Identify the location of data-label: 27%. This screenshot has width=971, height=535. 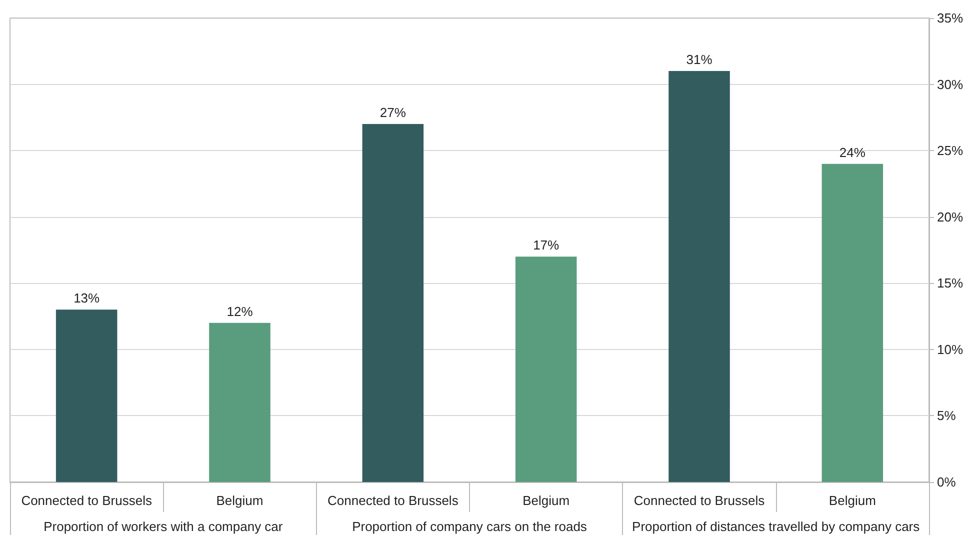
(393, 112).